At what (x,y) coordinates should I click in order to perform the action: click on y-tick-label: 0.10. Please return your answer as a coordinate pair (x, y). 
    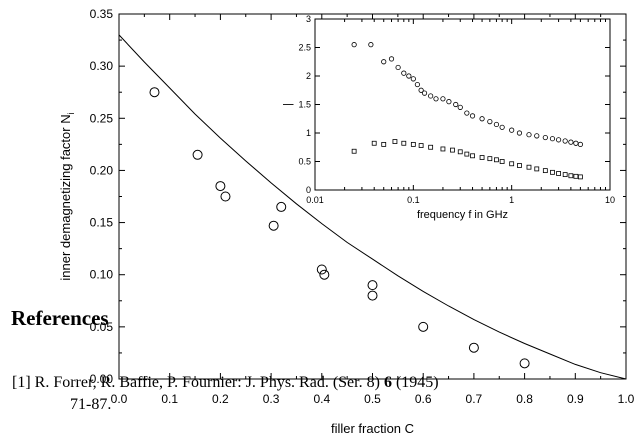
    Looking at the image, I should click on (102, 275).